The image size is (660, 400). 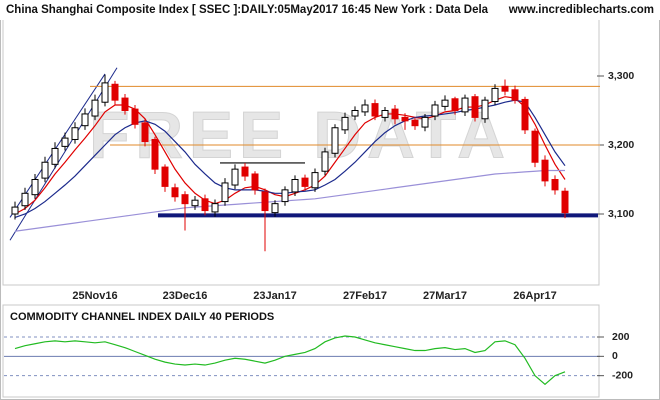 What do you see at coordinates (289, 200) in the screenshot?
I see `moving-average` at bounding box center [289, 200].